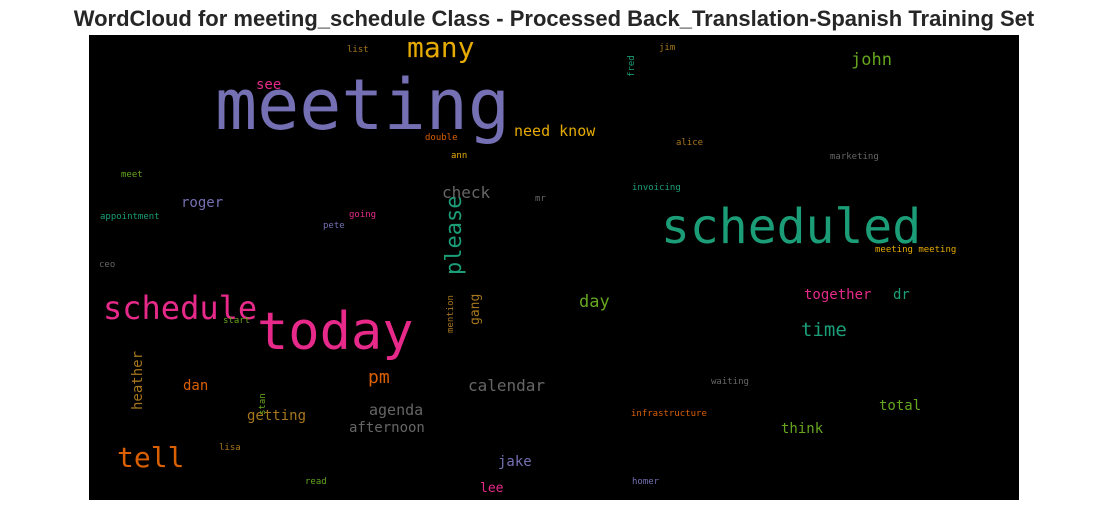 The width and height of the screenshot is (1108, 511). I want to click on word-marketing: marketing, so click(854, 157).